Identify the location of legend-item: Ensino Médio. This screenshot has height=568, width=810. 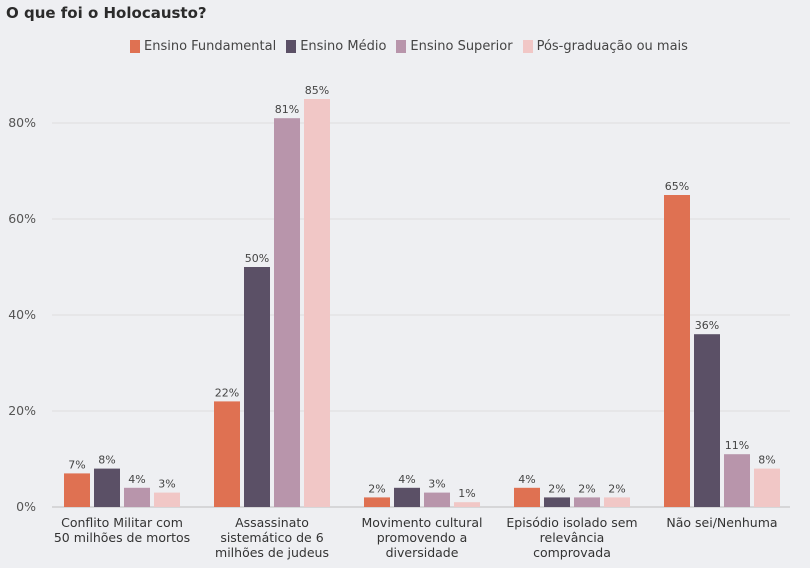
(336, 46).